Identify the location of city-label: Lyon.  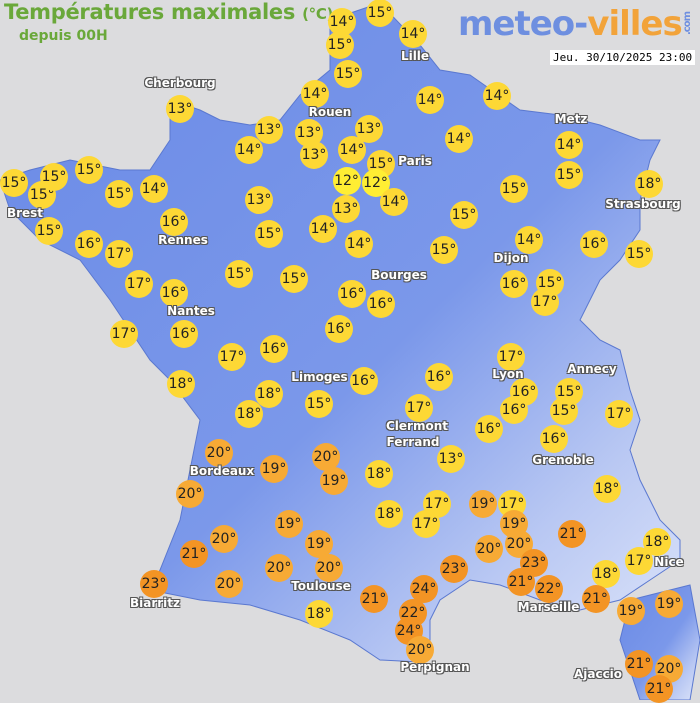
(508, 374).